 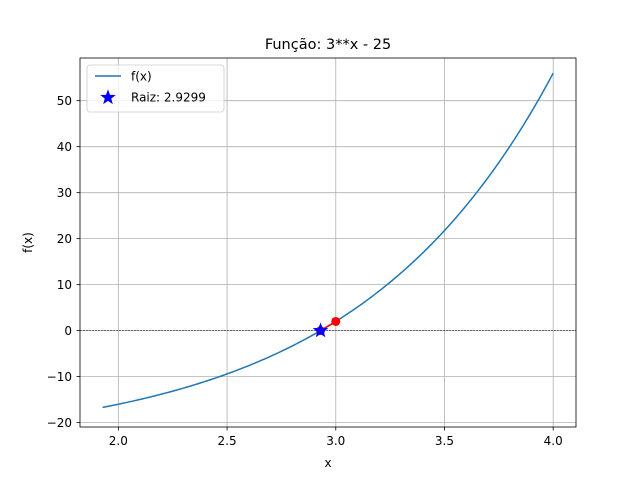 I want to click on iteration-point, so click(x=336, y=321).